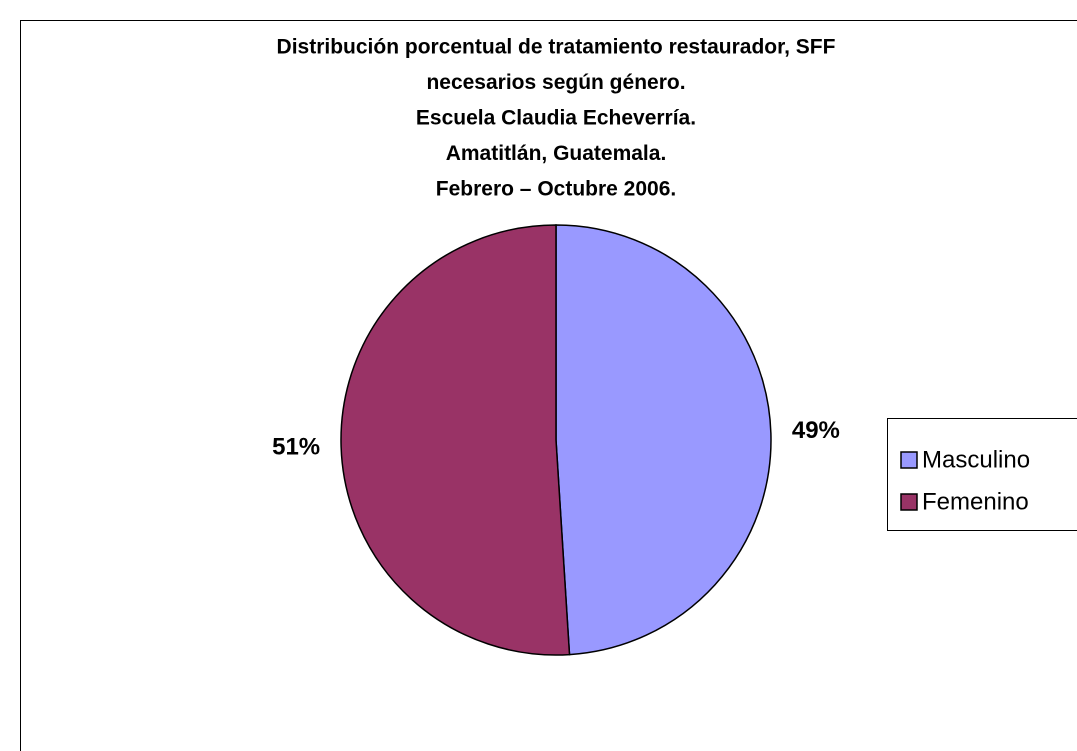 The width and height of the screenshot is (1077, 751). What do you see at coordinates (982, 474) in the screenshot?
I see `legend-box` at bounding box center [982, 474].